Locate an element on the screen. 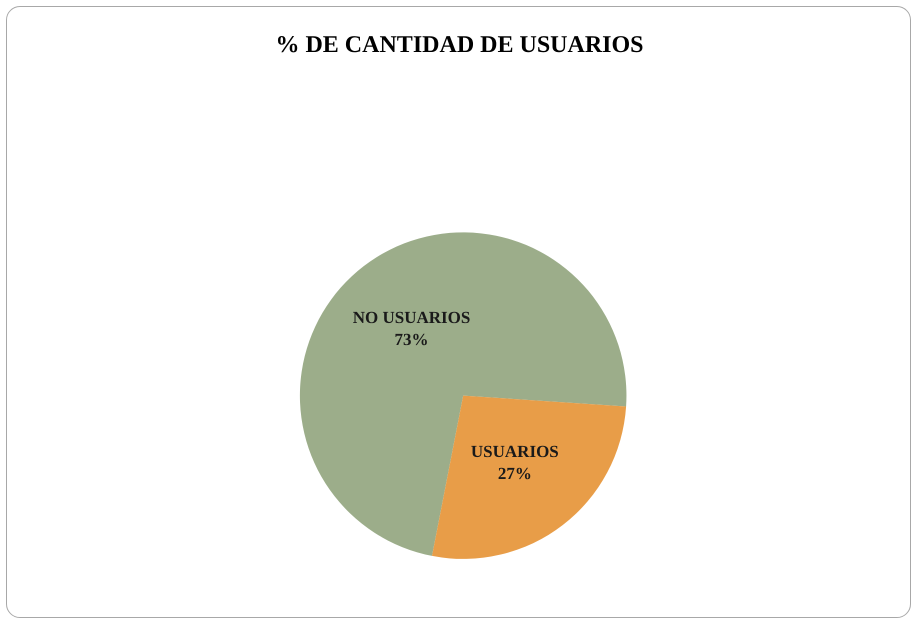 This screenshot has height=628, width=919. data-label: 73% is located at coordinates (411, 340).